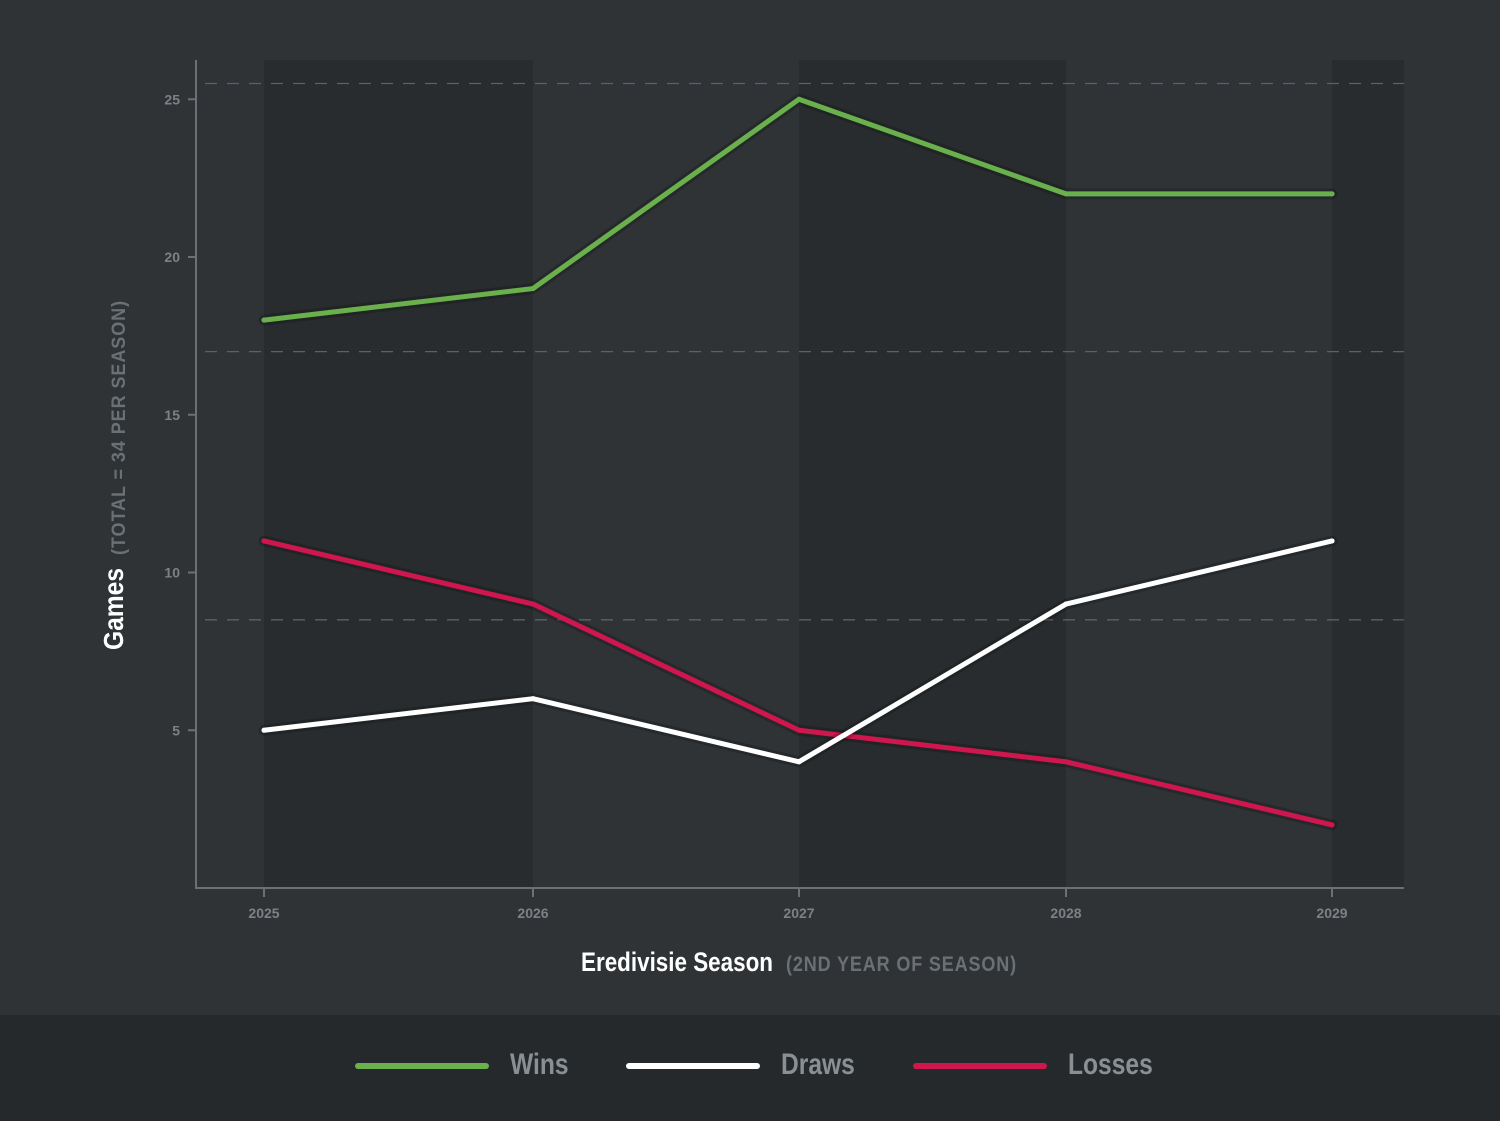 This screenshot has height=1121, width=1500. I want to click on x-axis-ticks: 2025 2026 2027 2028 2029, so click(798, 904).